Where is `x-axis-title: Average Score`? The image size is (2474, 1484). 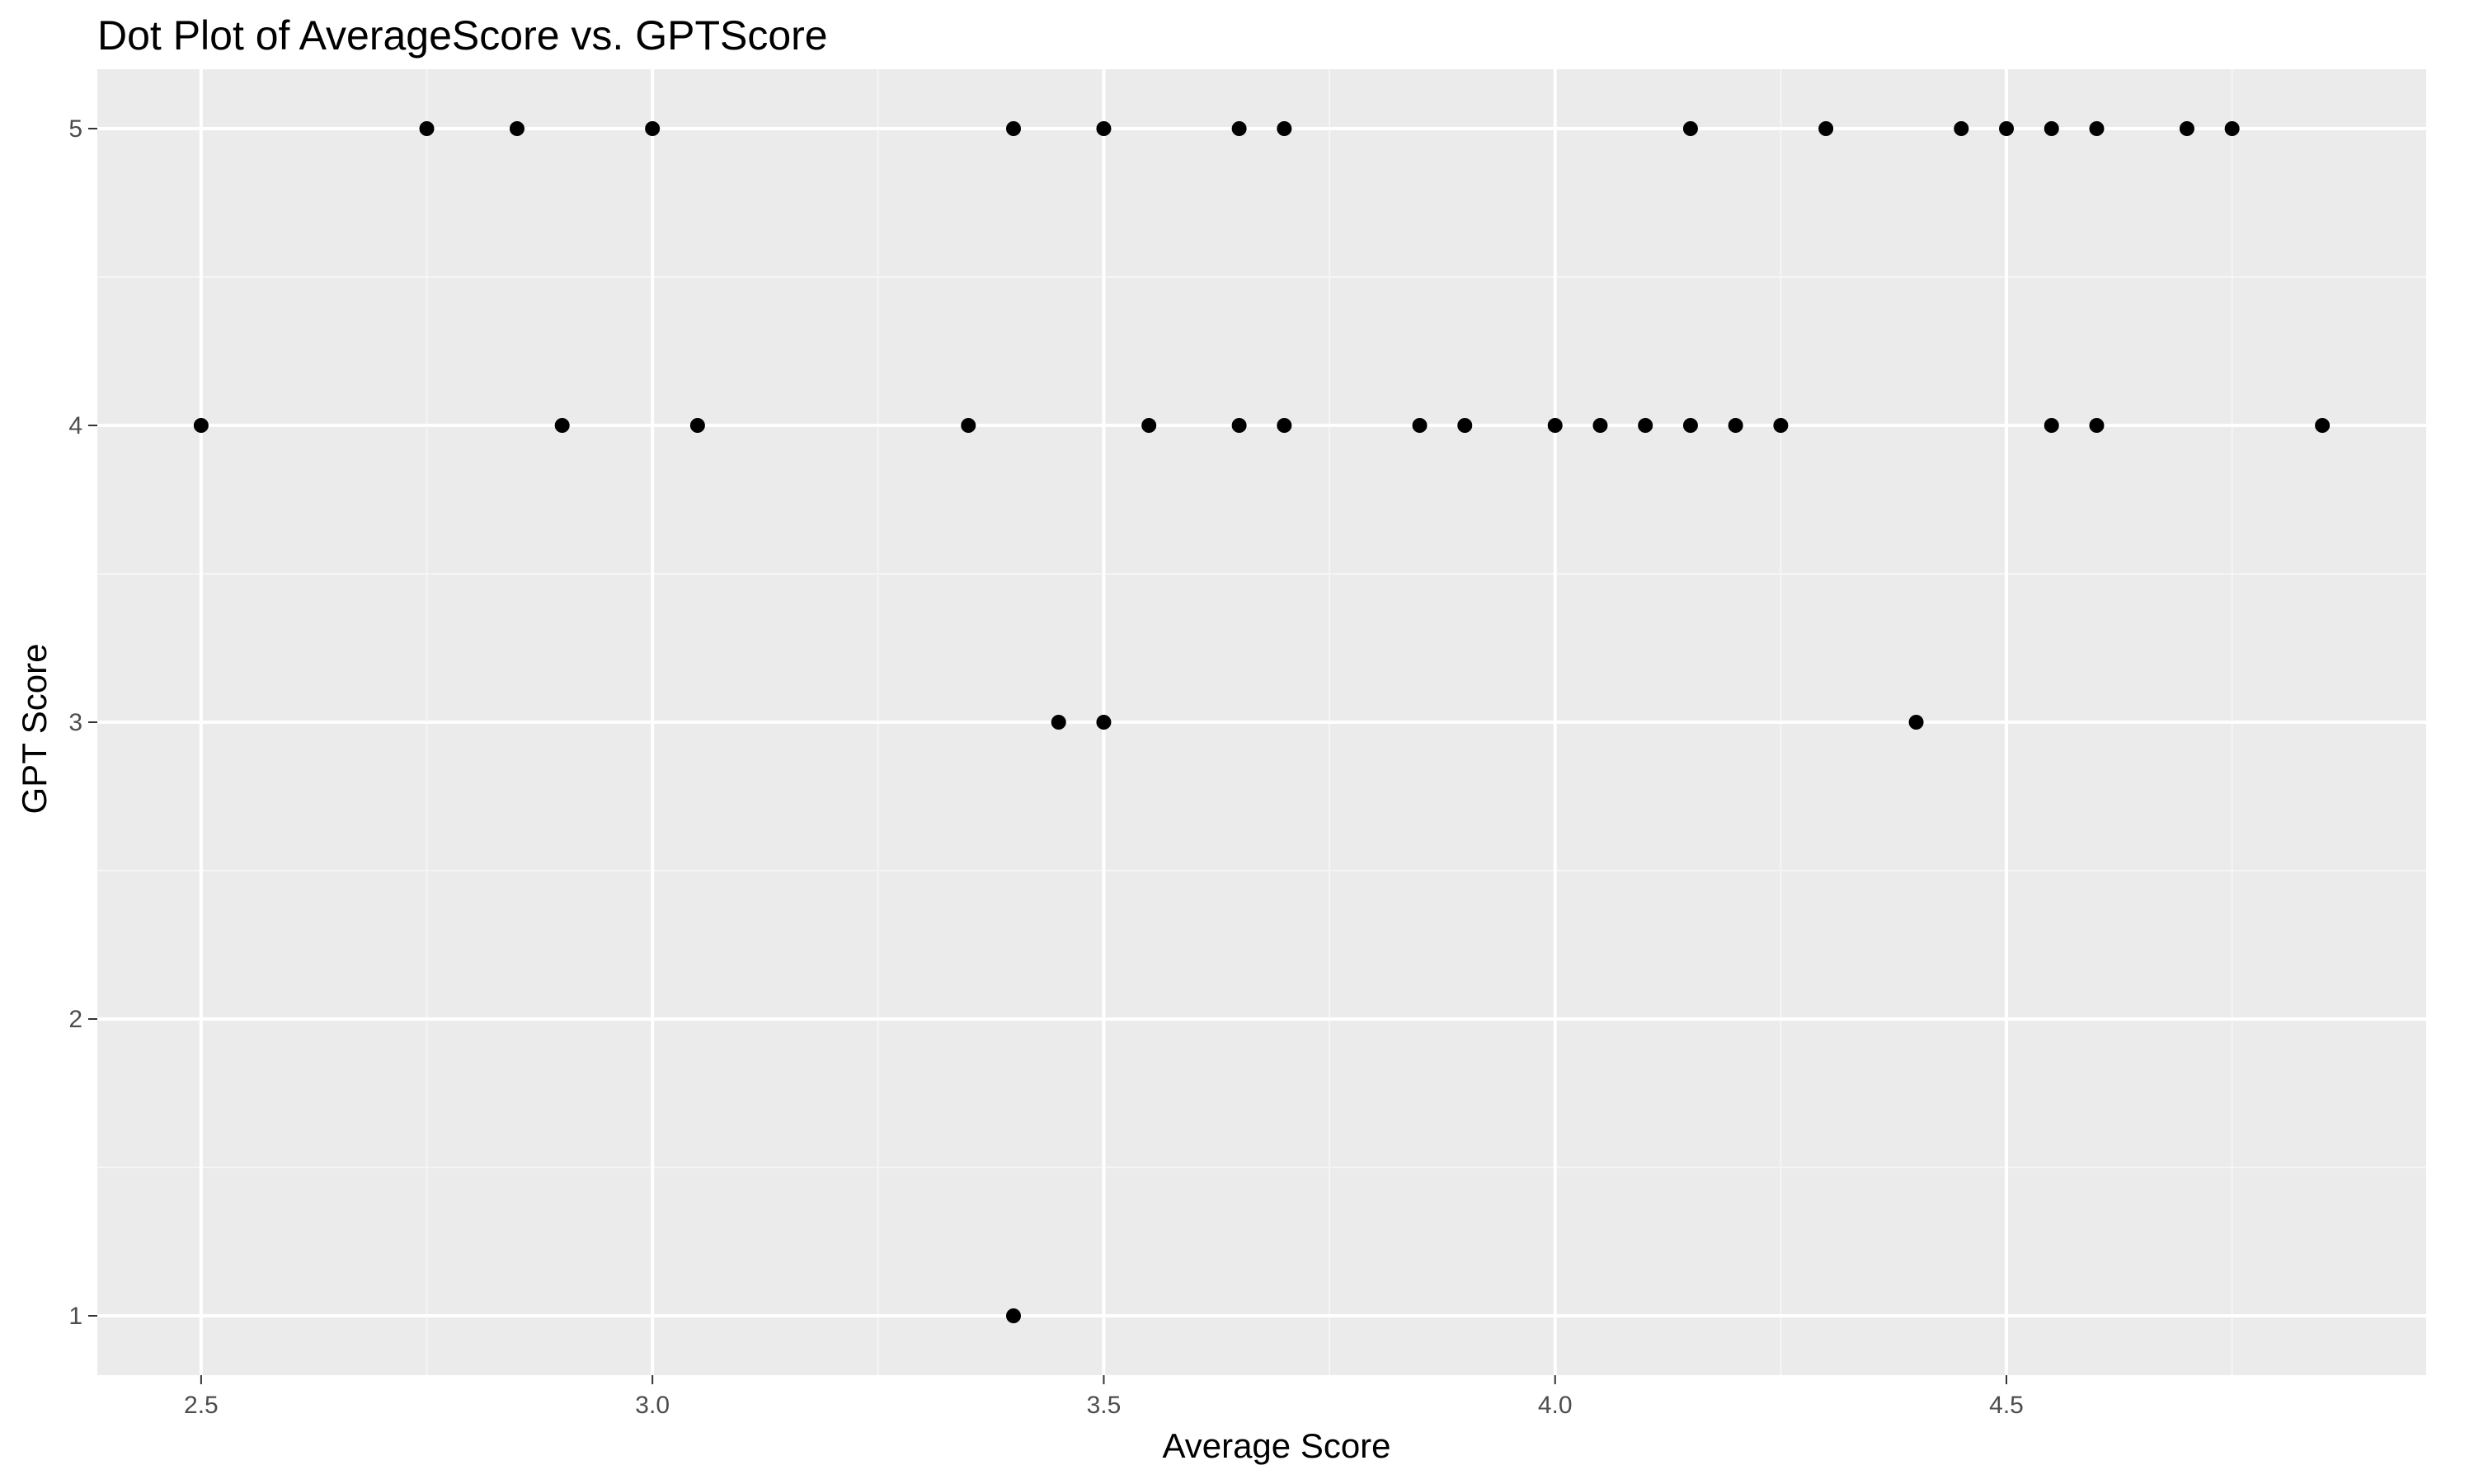
x-axis-title: Average Score is located at coordinates (1276, 1445).